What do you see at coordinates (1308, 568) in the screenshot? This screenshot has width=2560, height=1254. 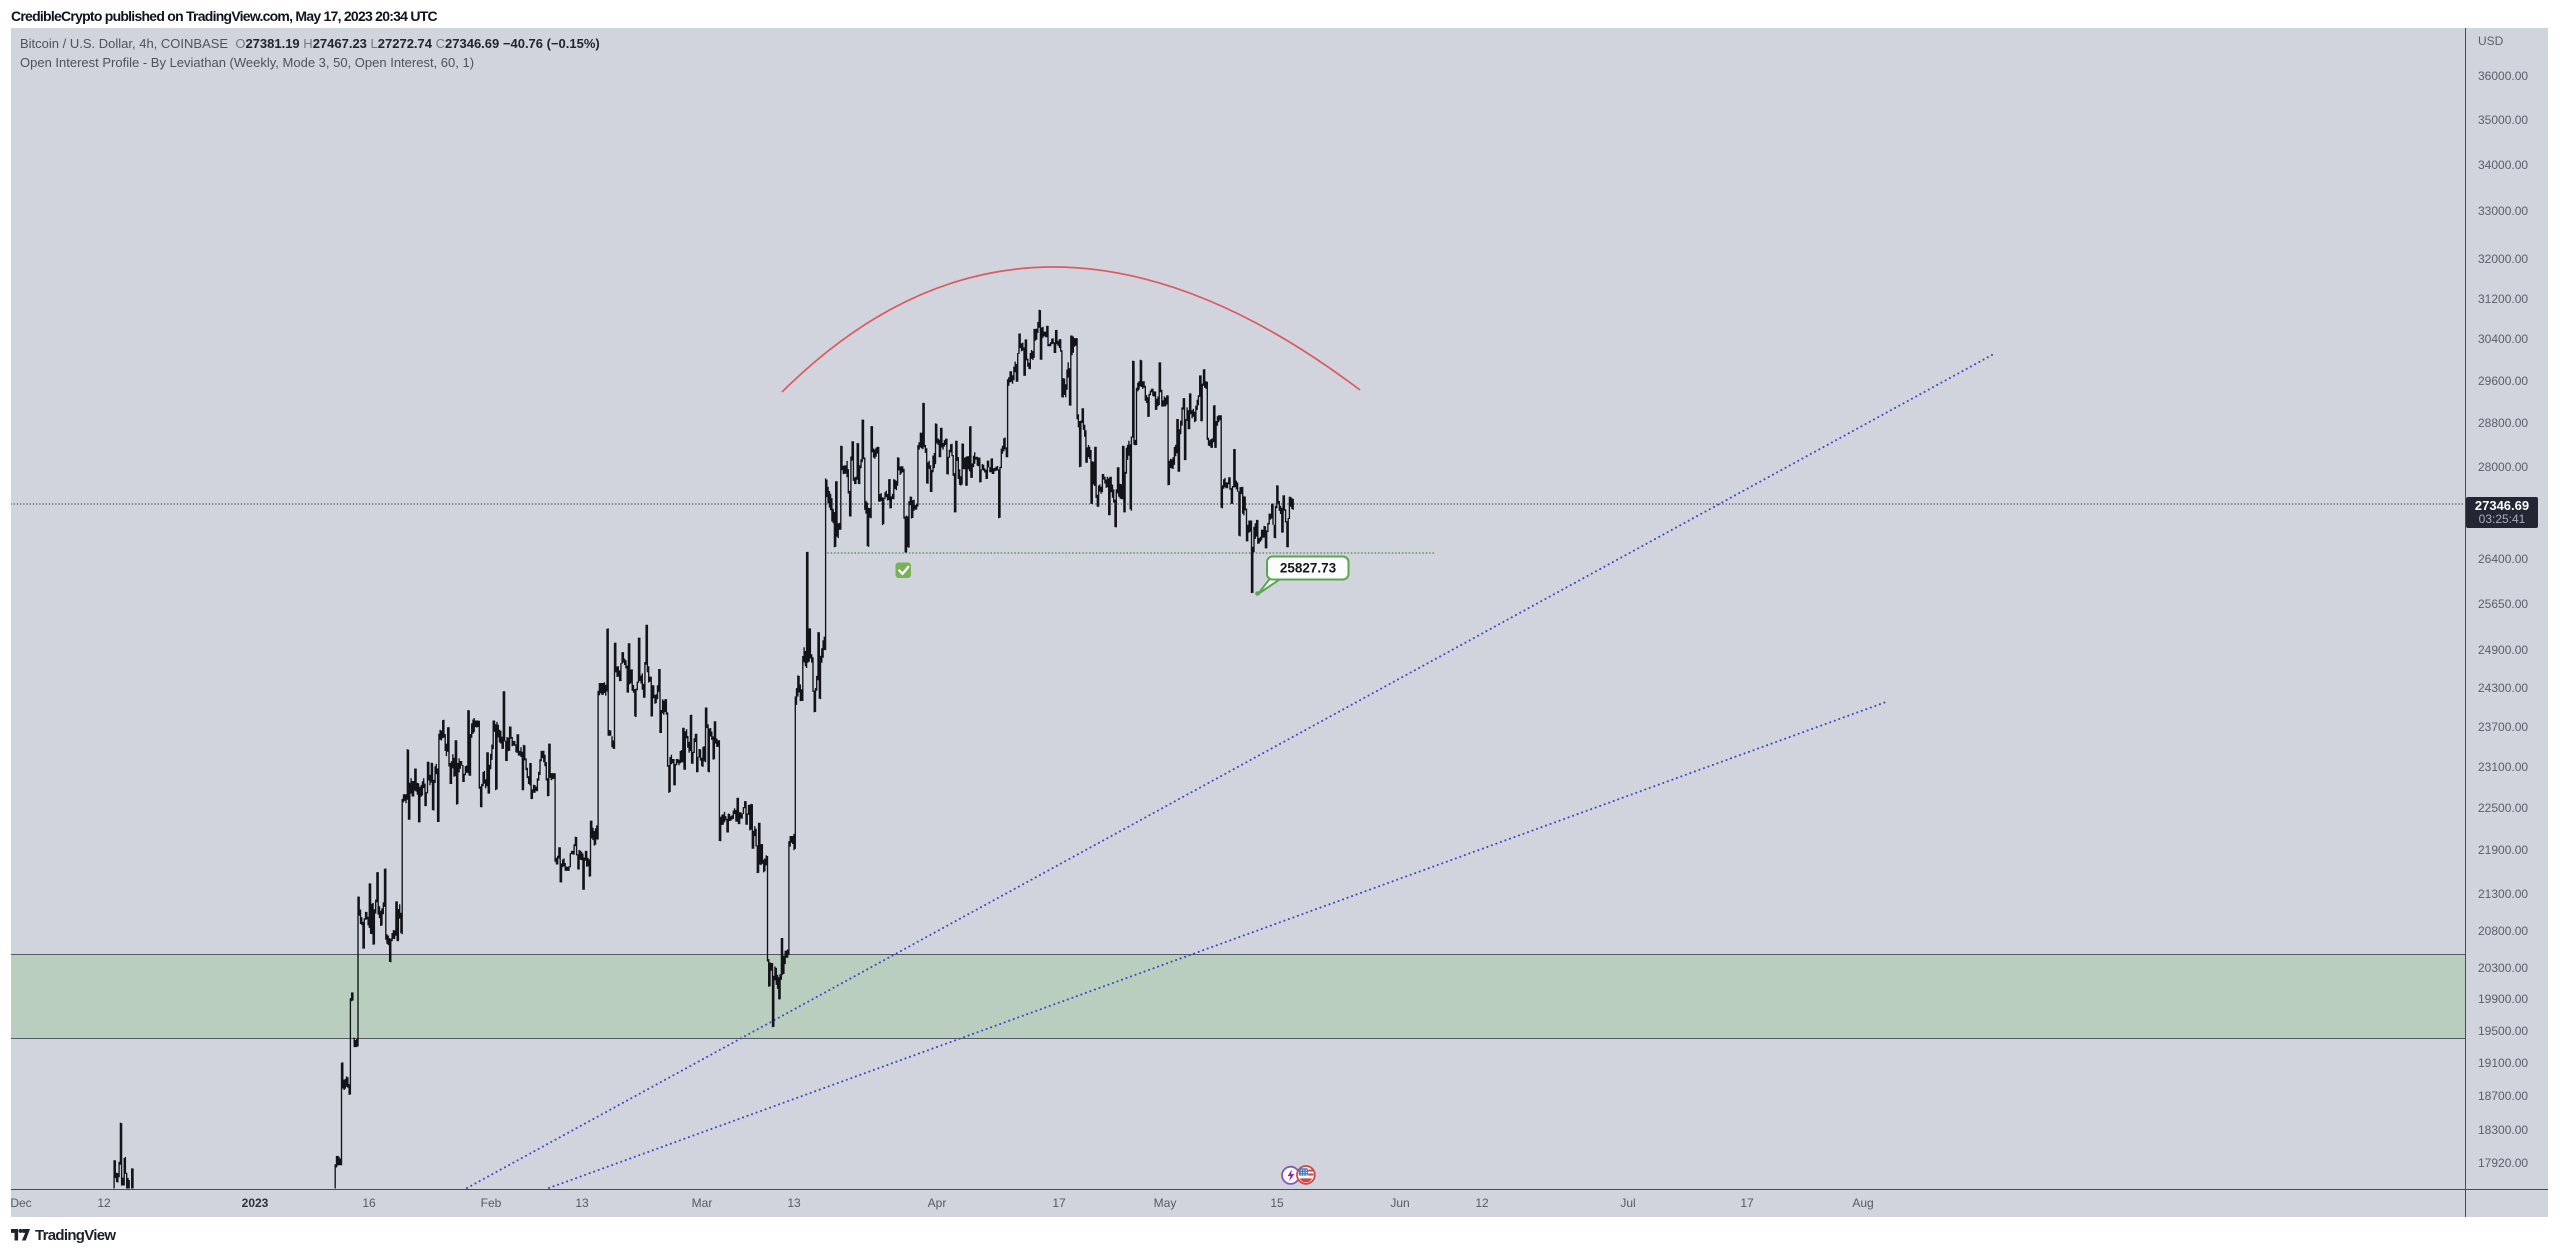 I see `svg-text: 25827.73` at bounding box center [1308, 568].